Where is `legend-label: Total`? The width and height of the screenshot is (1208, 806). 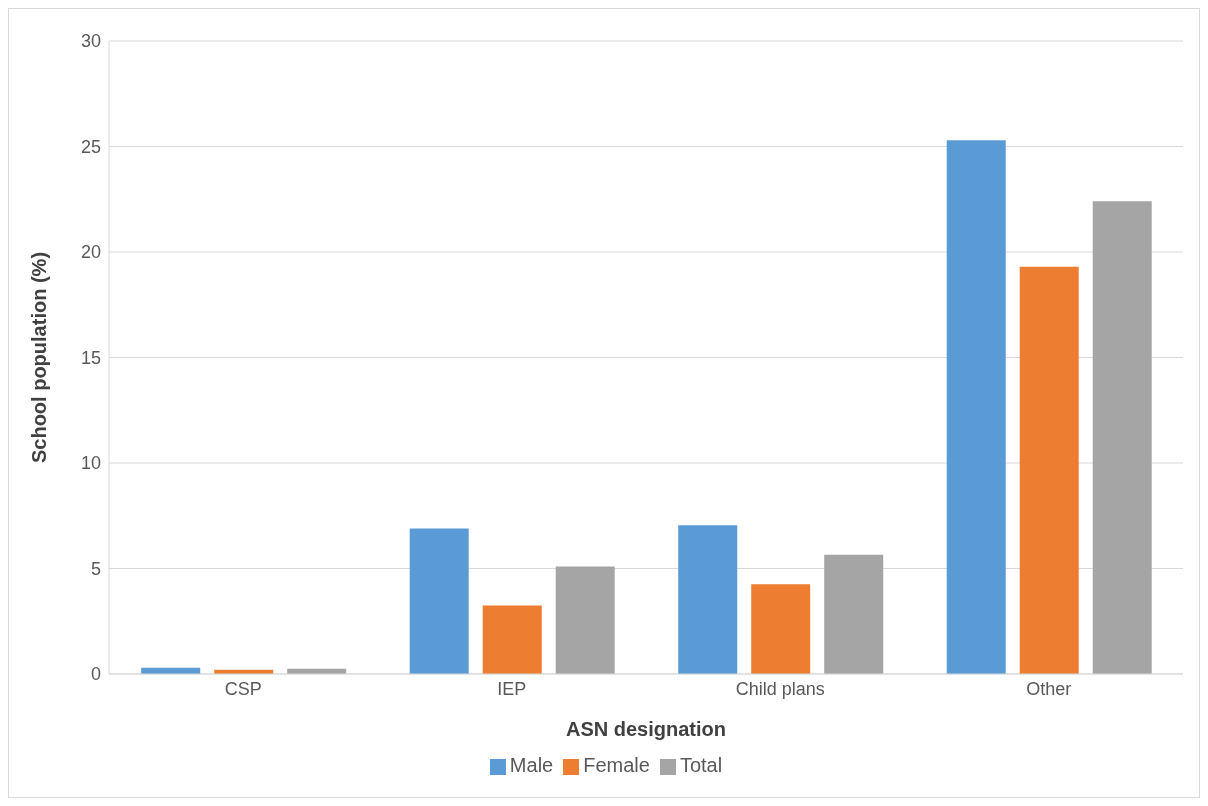 legend-label: Total is located at coordinates (701, 765).